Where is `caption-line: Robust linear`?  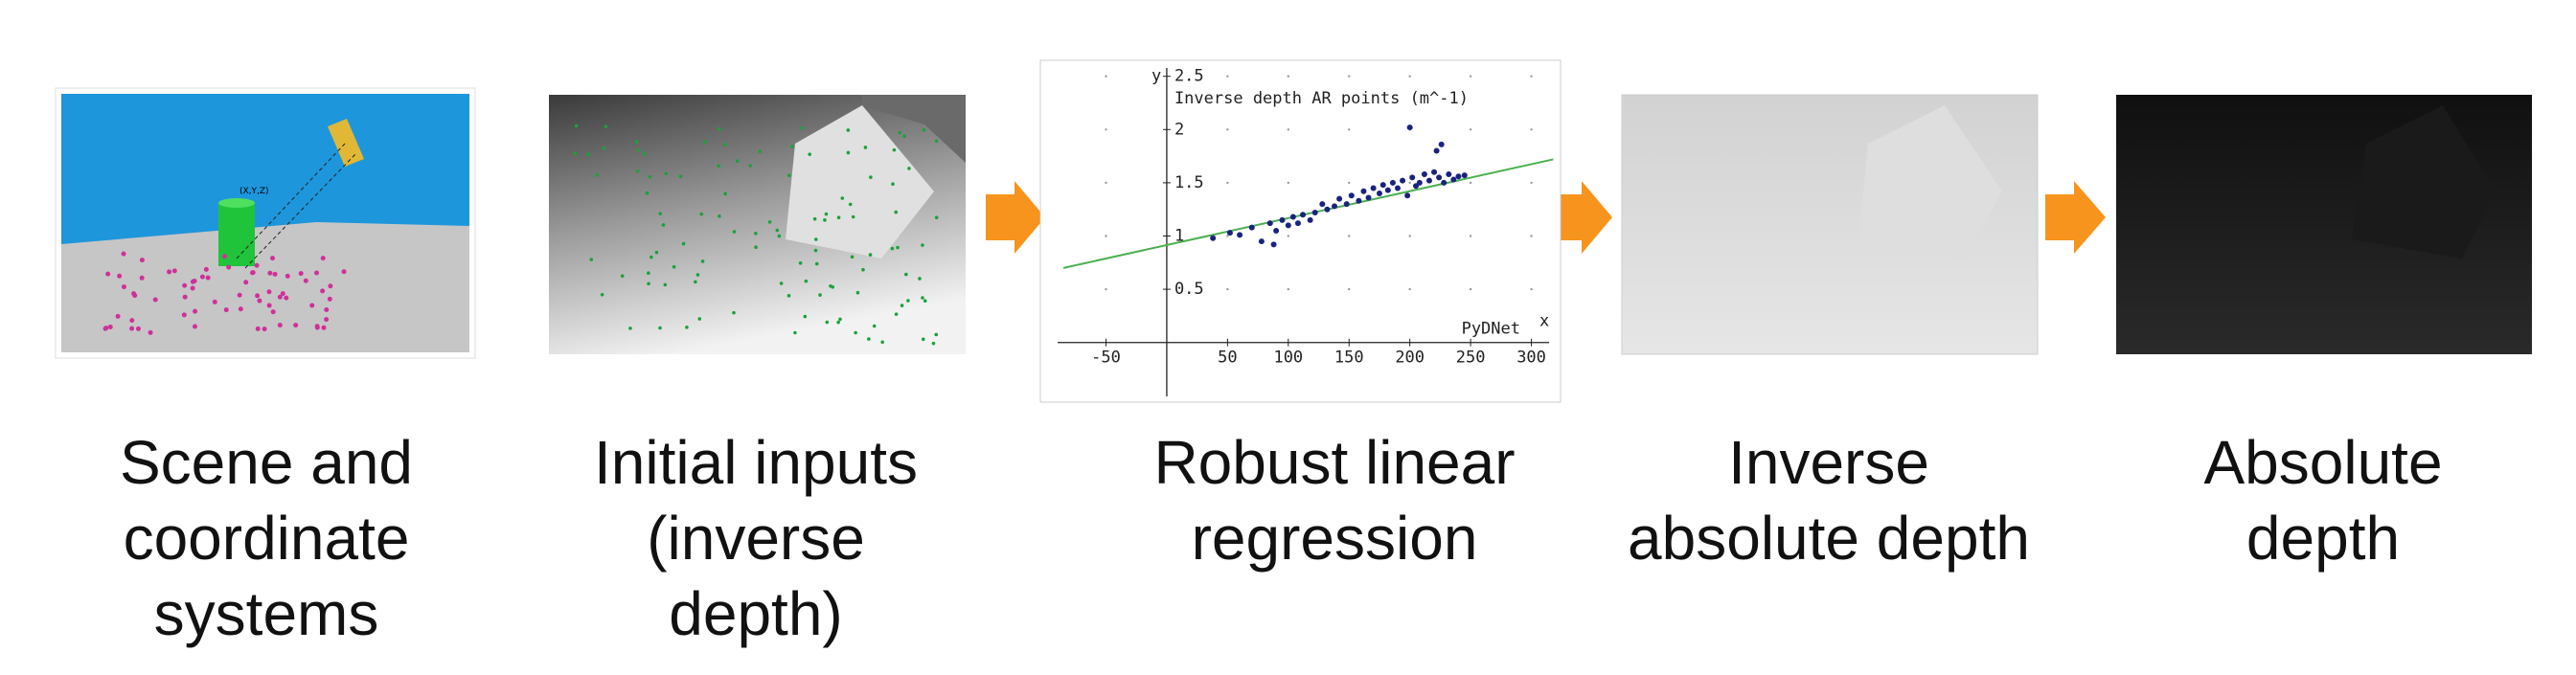 caption-line: Robust linear is located at coordinates (1334, 463).